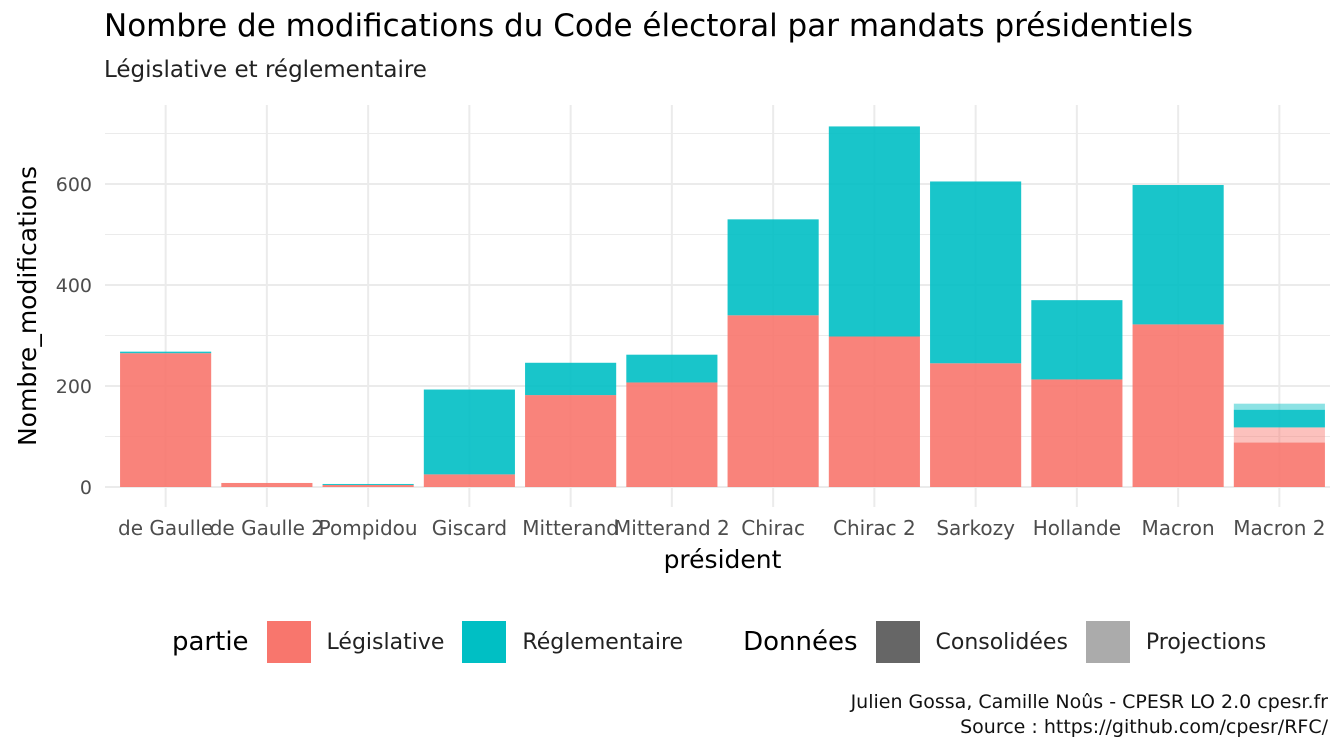  I want to click on legend-label-consolidees: Consolidées, so click(1001, 642).